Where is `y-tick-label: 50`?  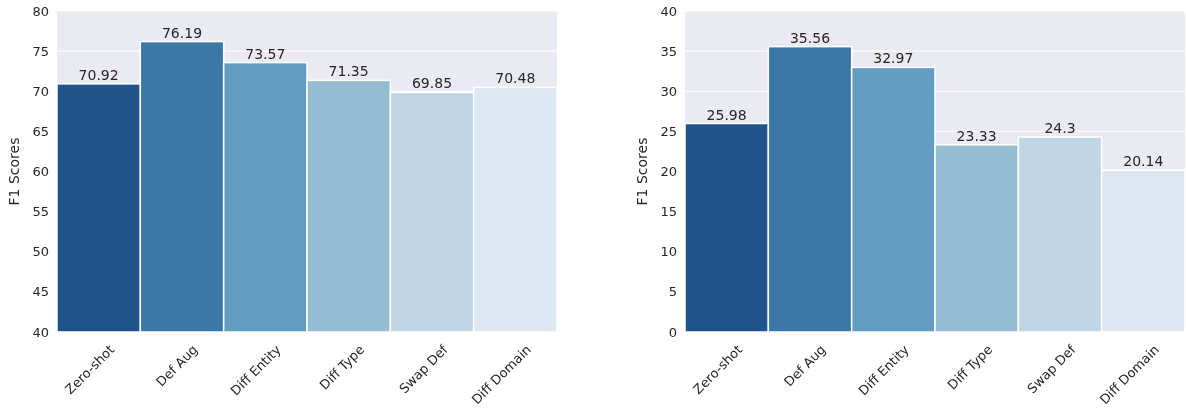 y-tick-label: 50 is located at coordinates (40, 252).